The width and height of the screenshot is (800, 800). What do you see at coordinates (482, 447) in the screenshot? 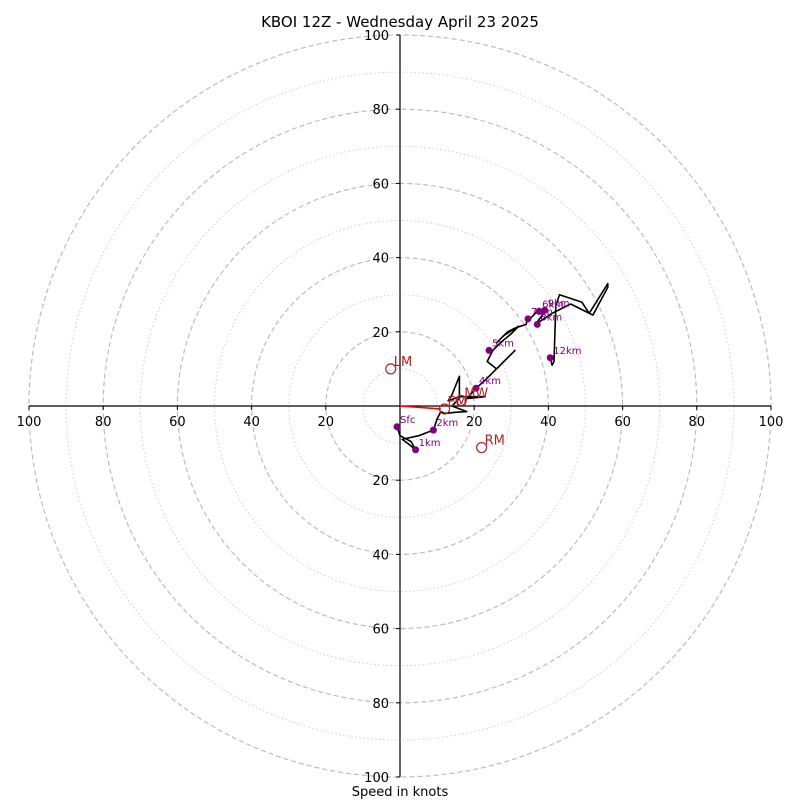
I see `storm-motion-RM` at bounding box center [482, 447].